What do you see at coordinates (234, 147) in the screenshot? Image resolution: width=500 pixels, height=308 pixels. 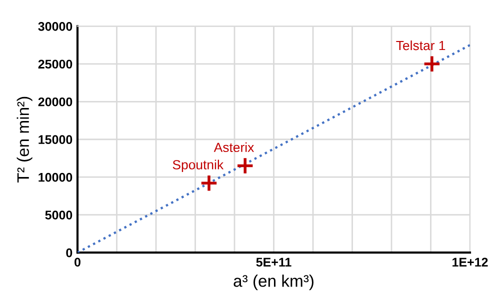 I see `annotation: Asterix` at bounding box center [234, 147].